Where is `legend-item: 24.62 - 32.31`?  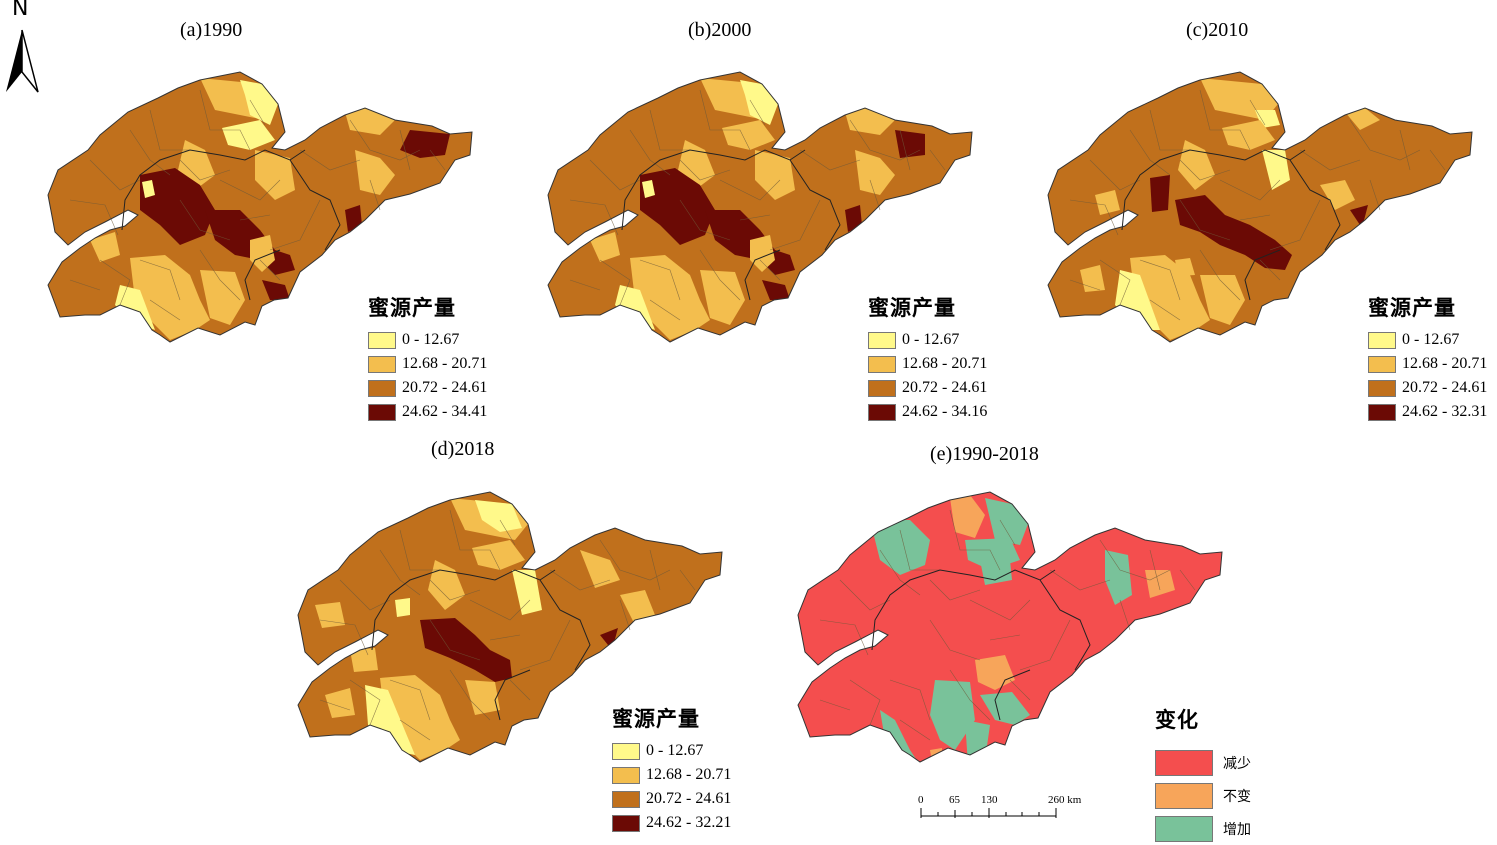 legend-item: 24.62 - 32.31 is located at coordinates (1432, 412).